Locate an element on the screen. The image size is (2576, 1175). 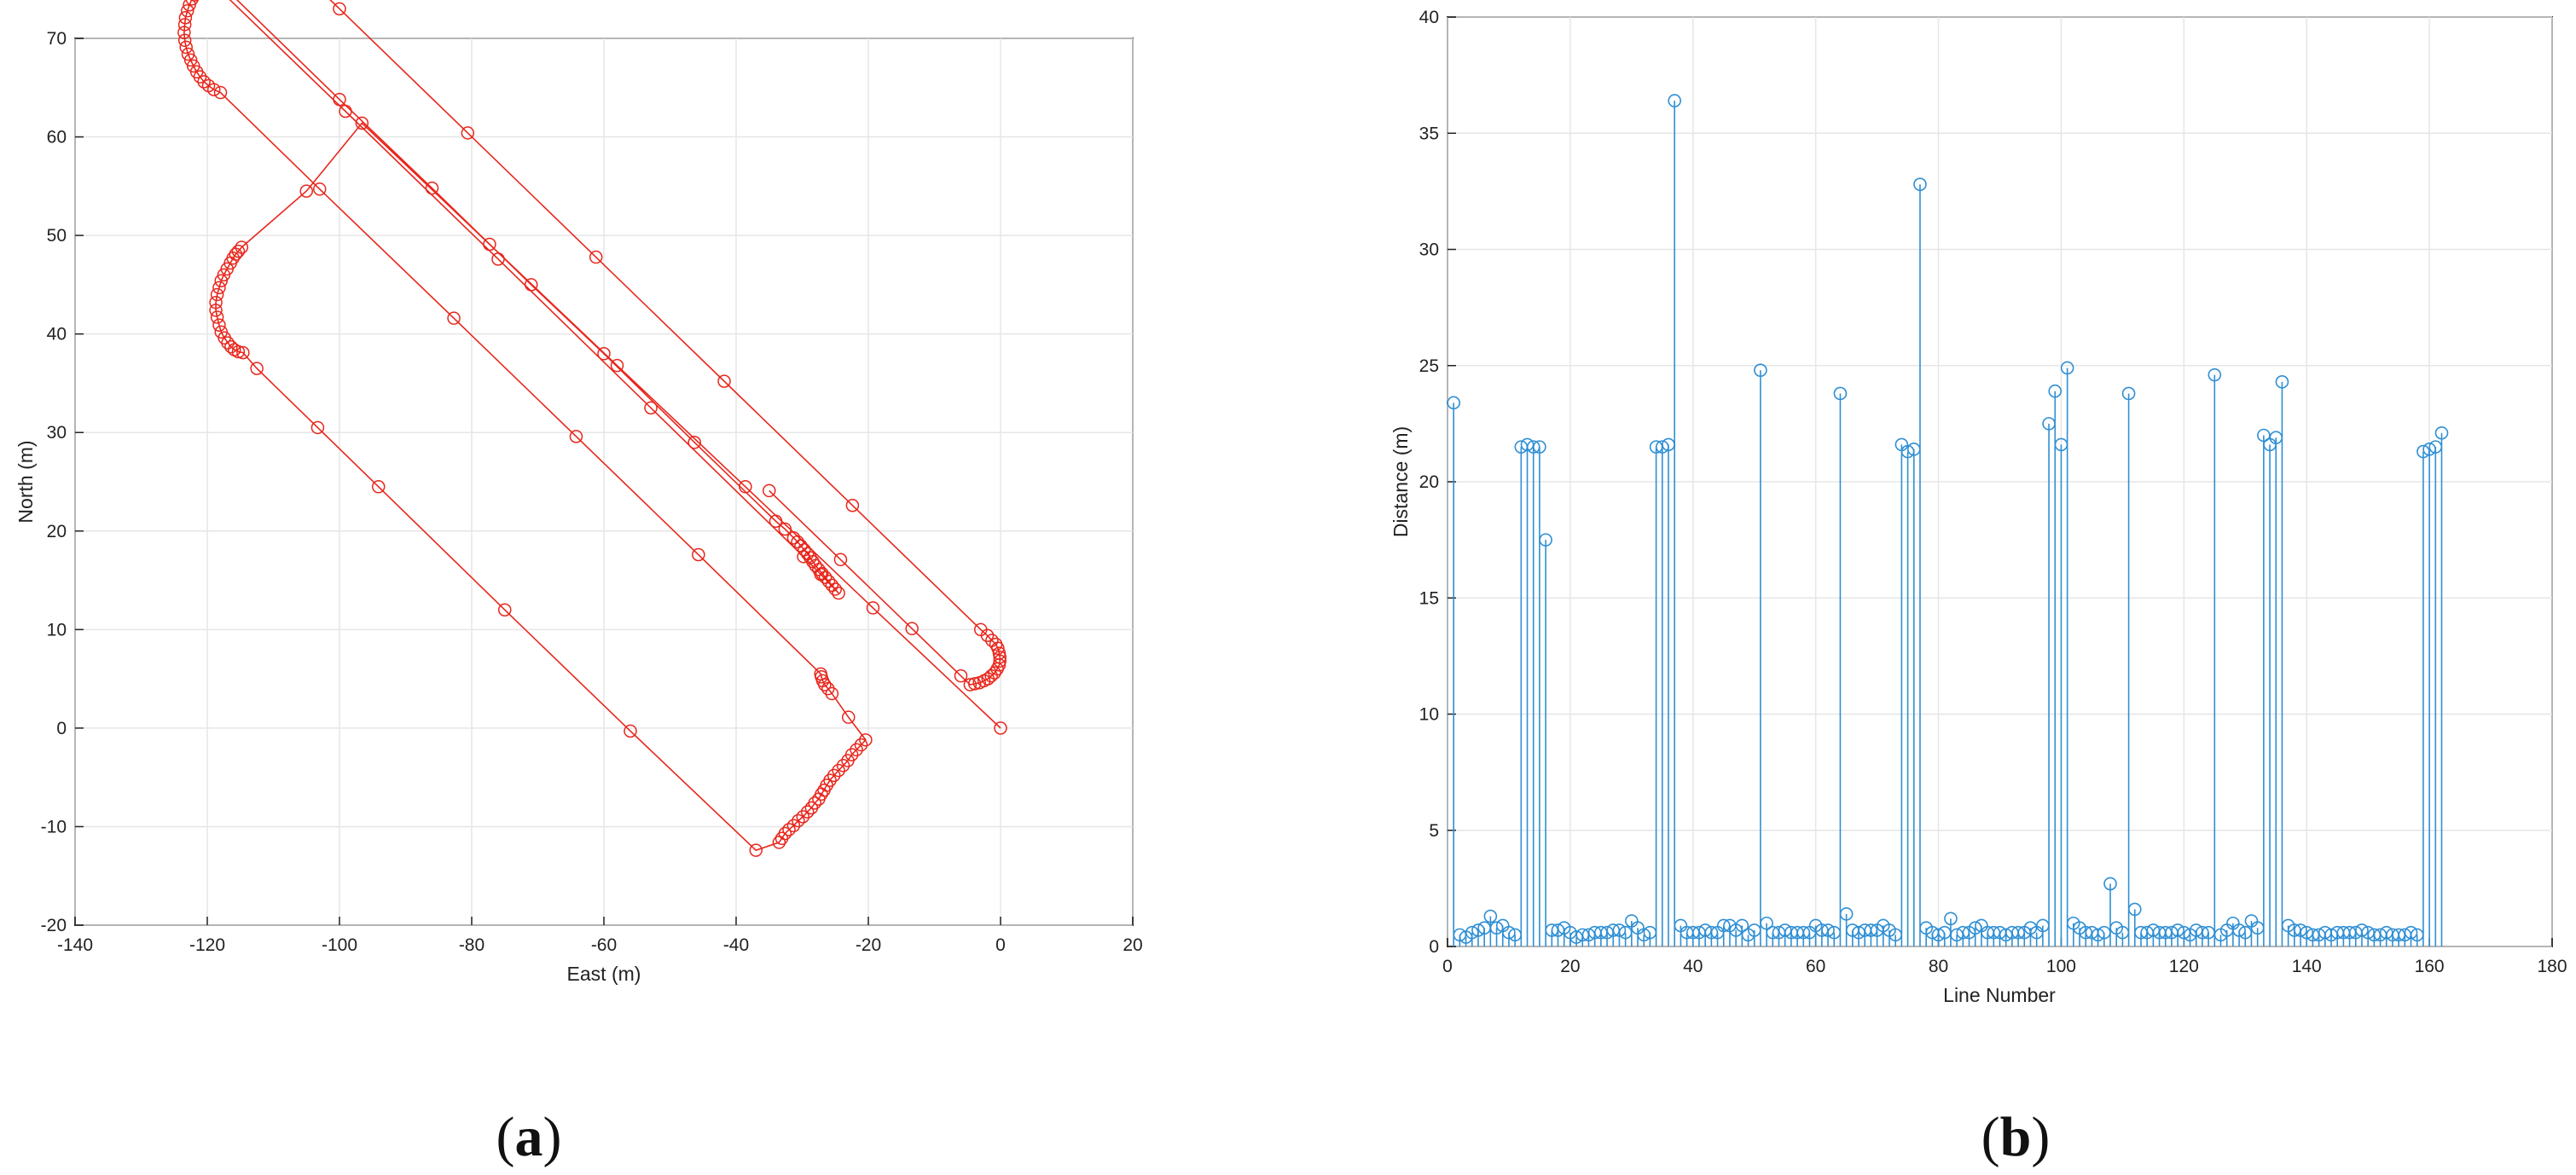
chart-a-x-tick-label: -140 is located at coordinates (75, 945).